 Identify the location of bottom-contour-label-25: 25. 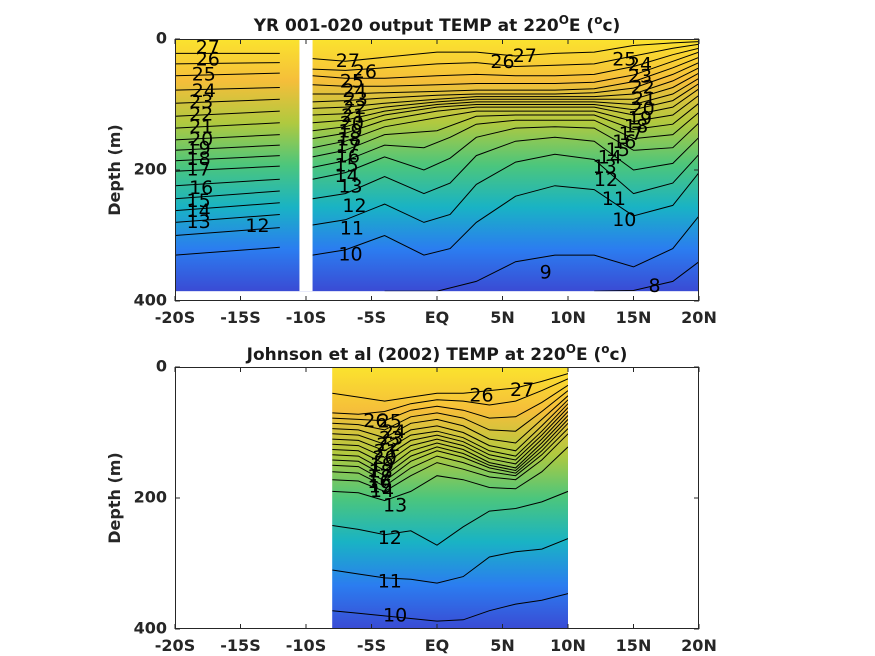
(390, 422).